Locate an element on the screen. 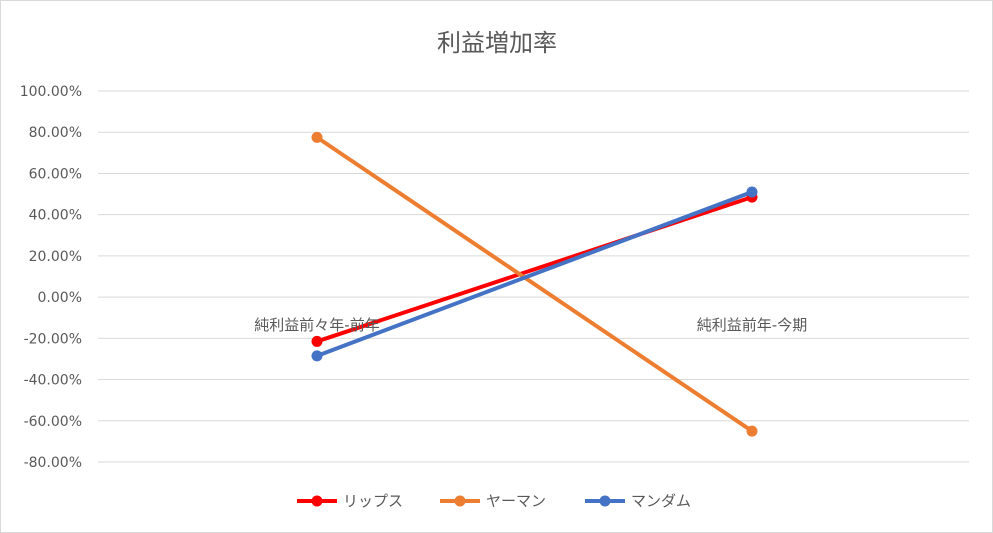 This screenshot has width=993, height=533. y-tick-label: 40.00% is located at coordinates (55, 216).